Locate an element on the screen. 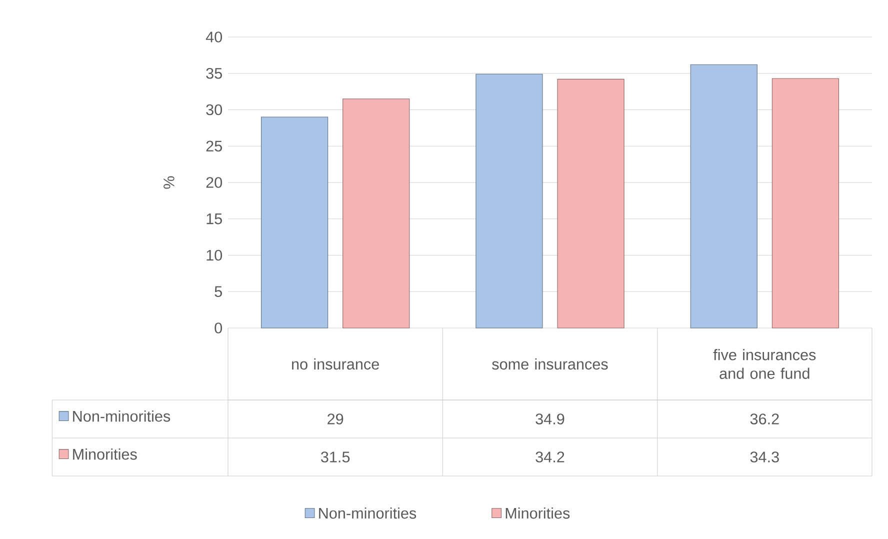 This screenshot has height=539, width=888. x-tick-label: five insurances and one fund is located at coordinates (764, 364).